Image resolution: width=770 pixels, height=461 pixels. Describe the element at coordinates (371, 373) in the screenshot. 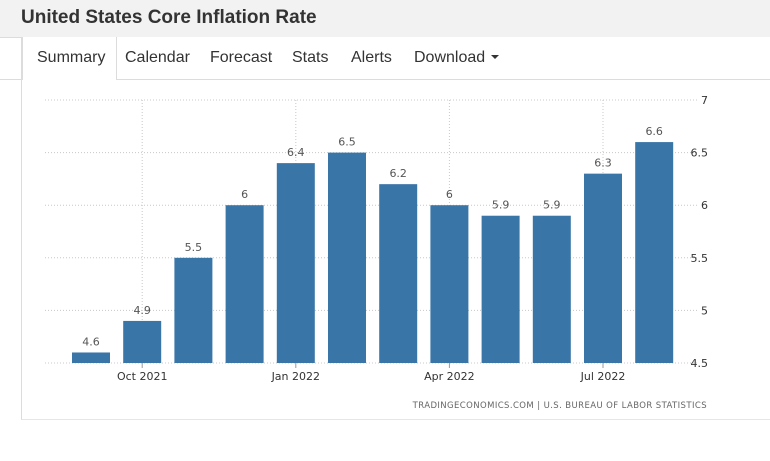

I see `x-axis-ticks: Oct 2021 Jan 2022 Apr 2022 Jul 2022` at that location.